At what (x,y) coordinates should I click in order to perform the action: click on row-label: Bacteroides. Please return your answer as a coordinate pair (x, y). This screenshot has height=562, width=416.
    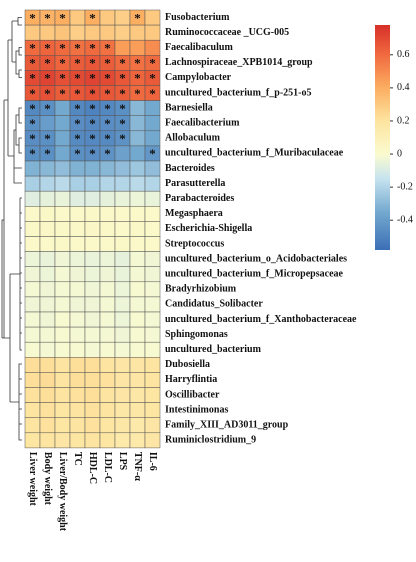
    Looking at the image, I should click on (190, 168).